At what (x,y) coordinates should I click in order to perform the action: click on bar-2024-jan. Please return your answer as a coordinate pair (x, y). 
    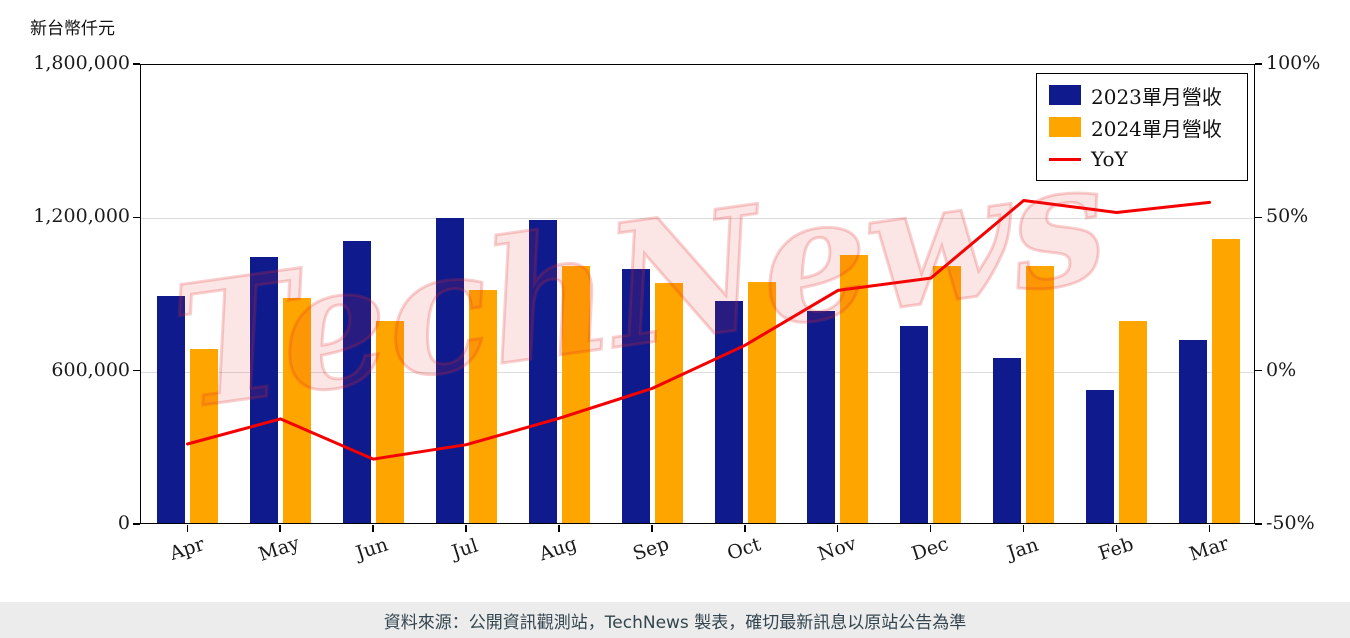
    Looking at the image, I should click on (1040, 394).